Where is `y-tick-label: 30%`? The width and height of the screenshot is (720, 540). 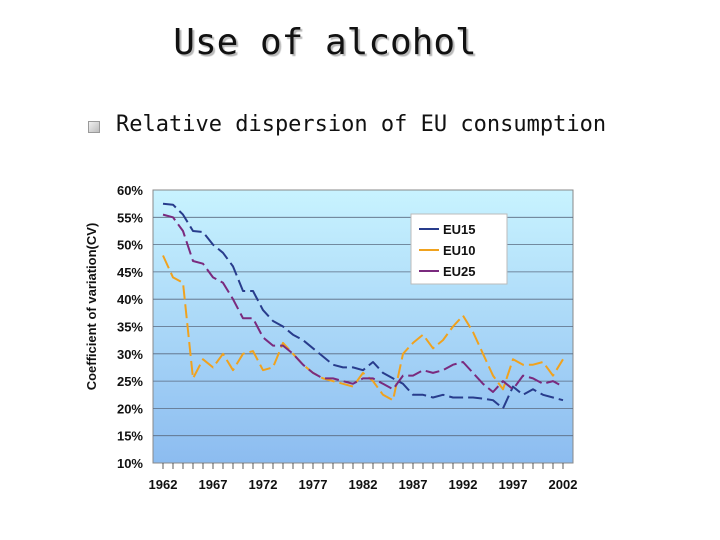 y-tick-label: 30% is located at coordinates (130, 354).